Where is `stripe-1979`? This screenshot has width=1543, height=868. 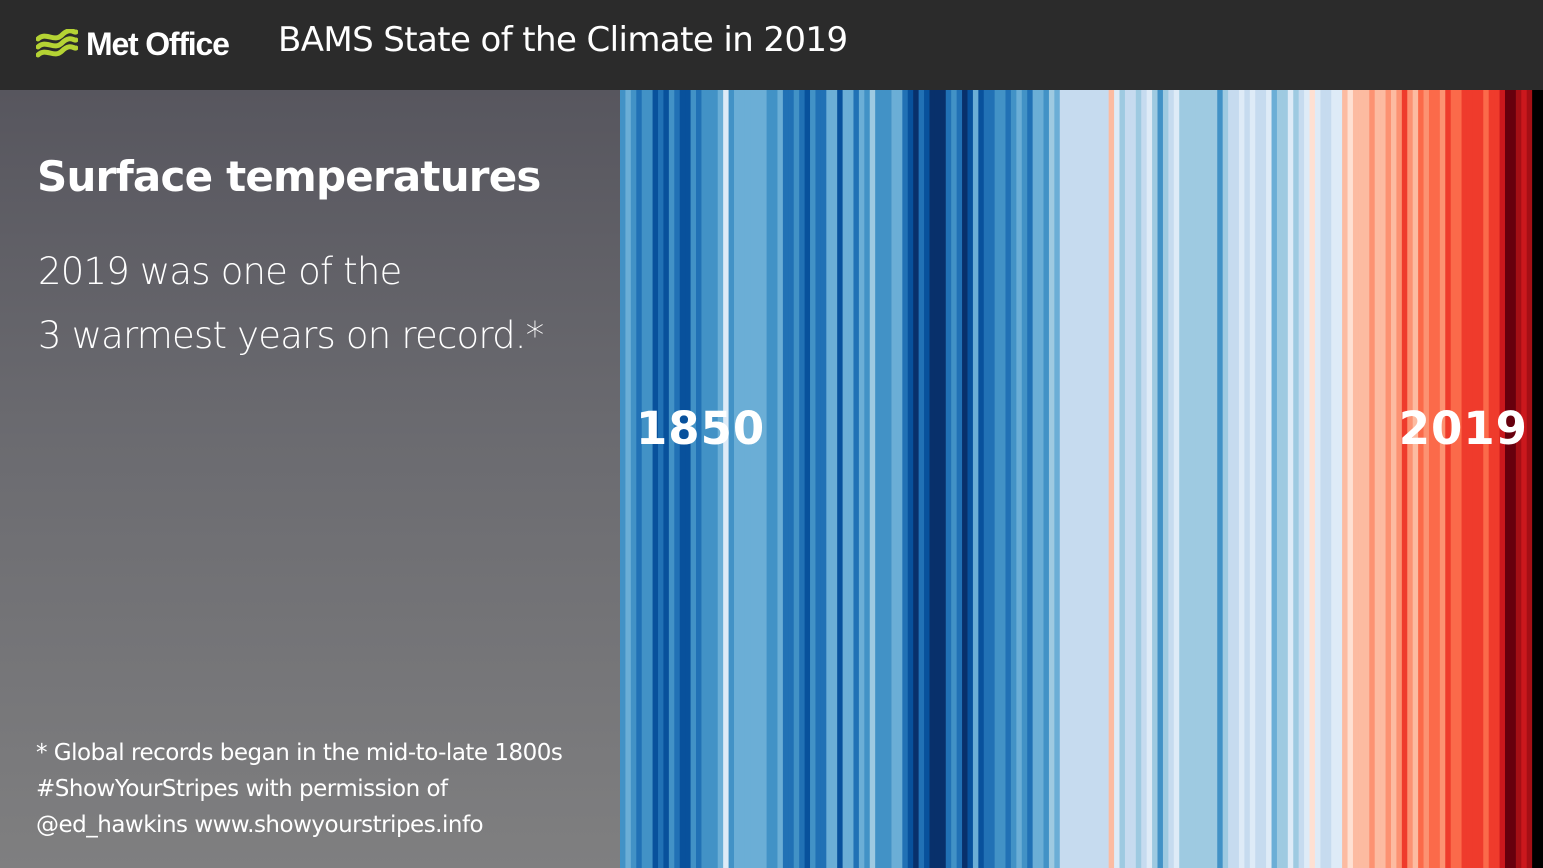
stripe-1979 is located at coordinates (1323, 479).